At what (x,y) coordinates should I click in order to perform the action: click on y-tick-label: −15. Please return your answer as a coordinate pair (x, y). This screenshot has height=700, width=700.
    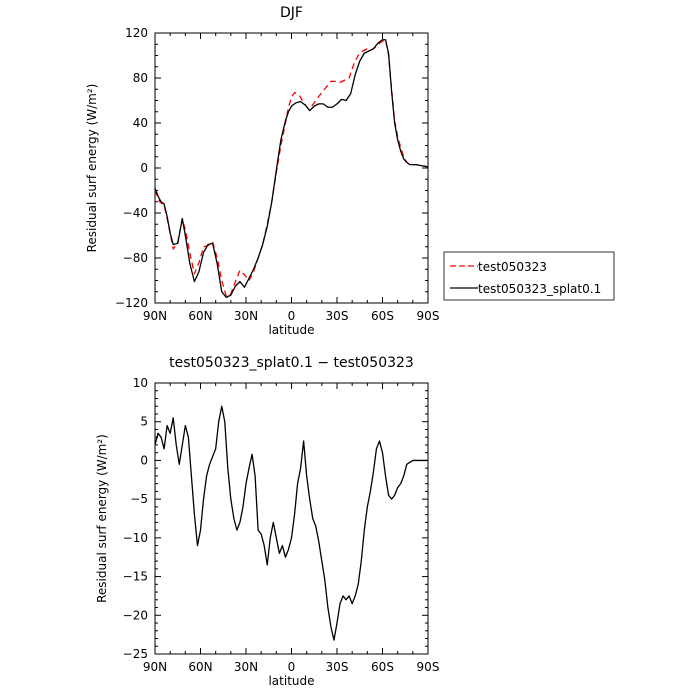
    Looking at the image, I should click on (135, 577).